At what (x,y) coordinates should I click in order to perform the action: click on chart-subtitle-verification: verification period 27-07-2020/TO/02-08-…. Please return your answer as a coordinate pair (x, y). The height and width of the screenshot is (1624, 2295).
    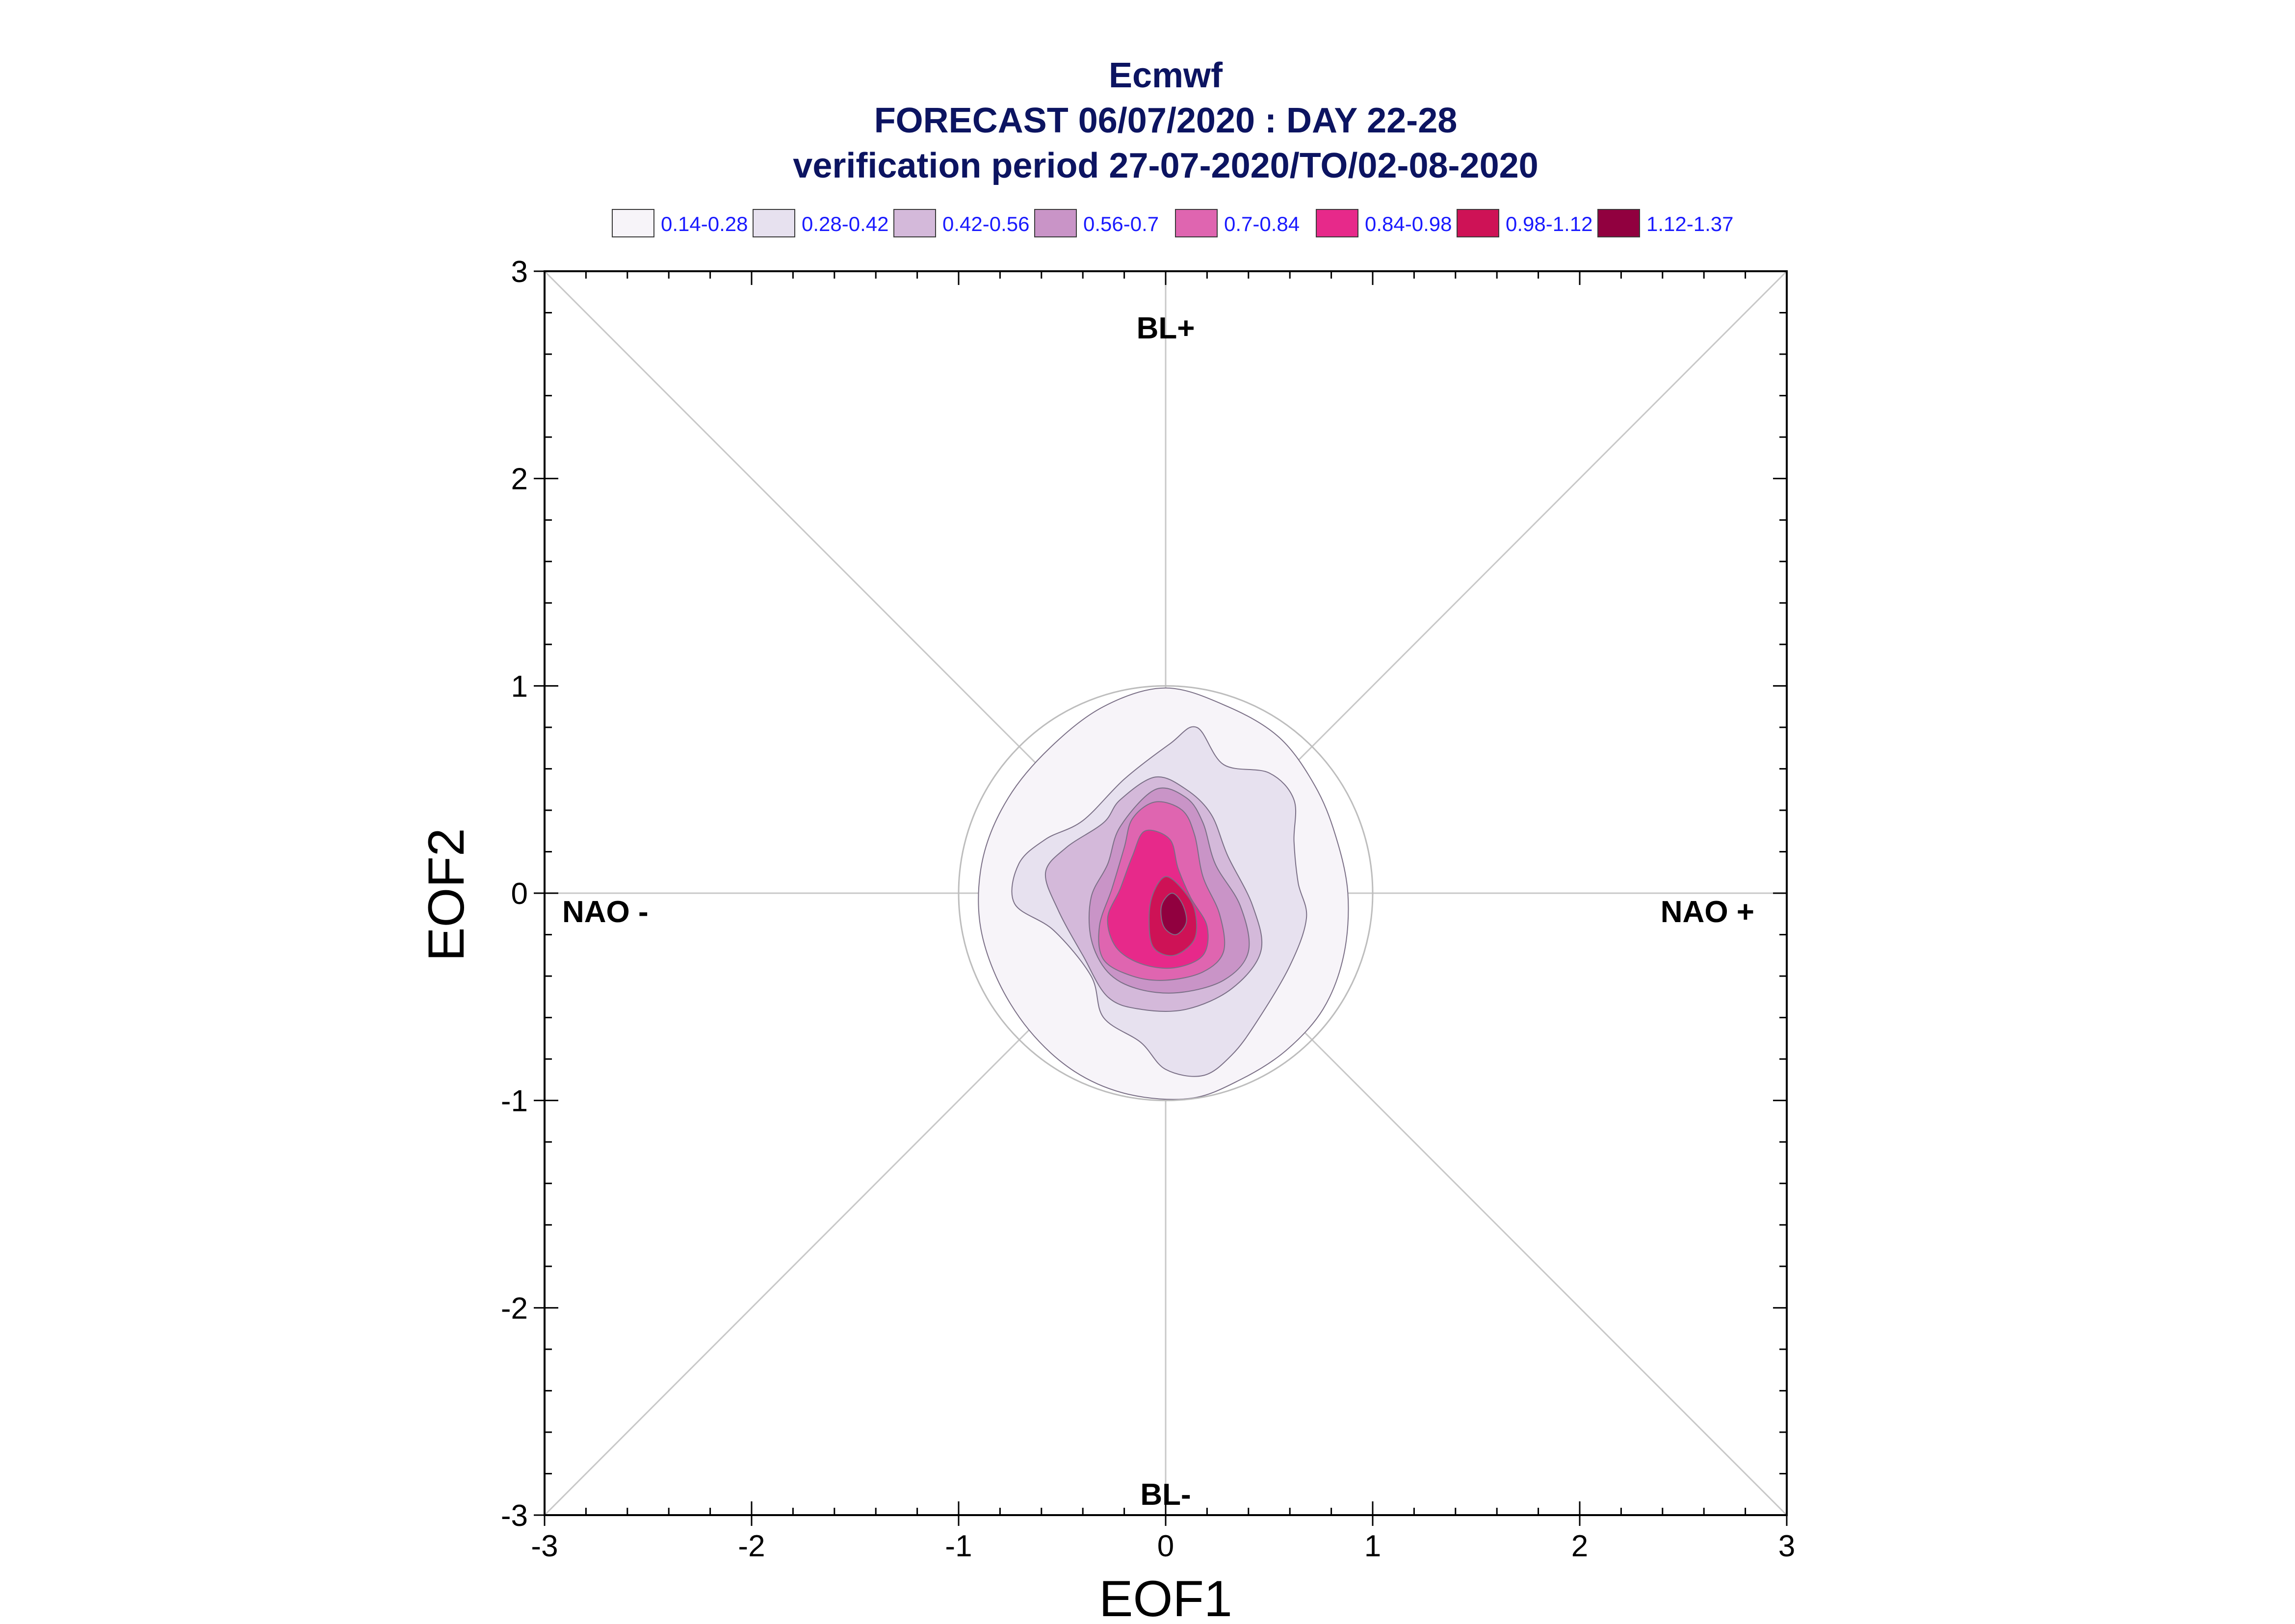
    Looking at the image, I should click on (1166, 165).